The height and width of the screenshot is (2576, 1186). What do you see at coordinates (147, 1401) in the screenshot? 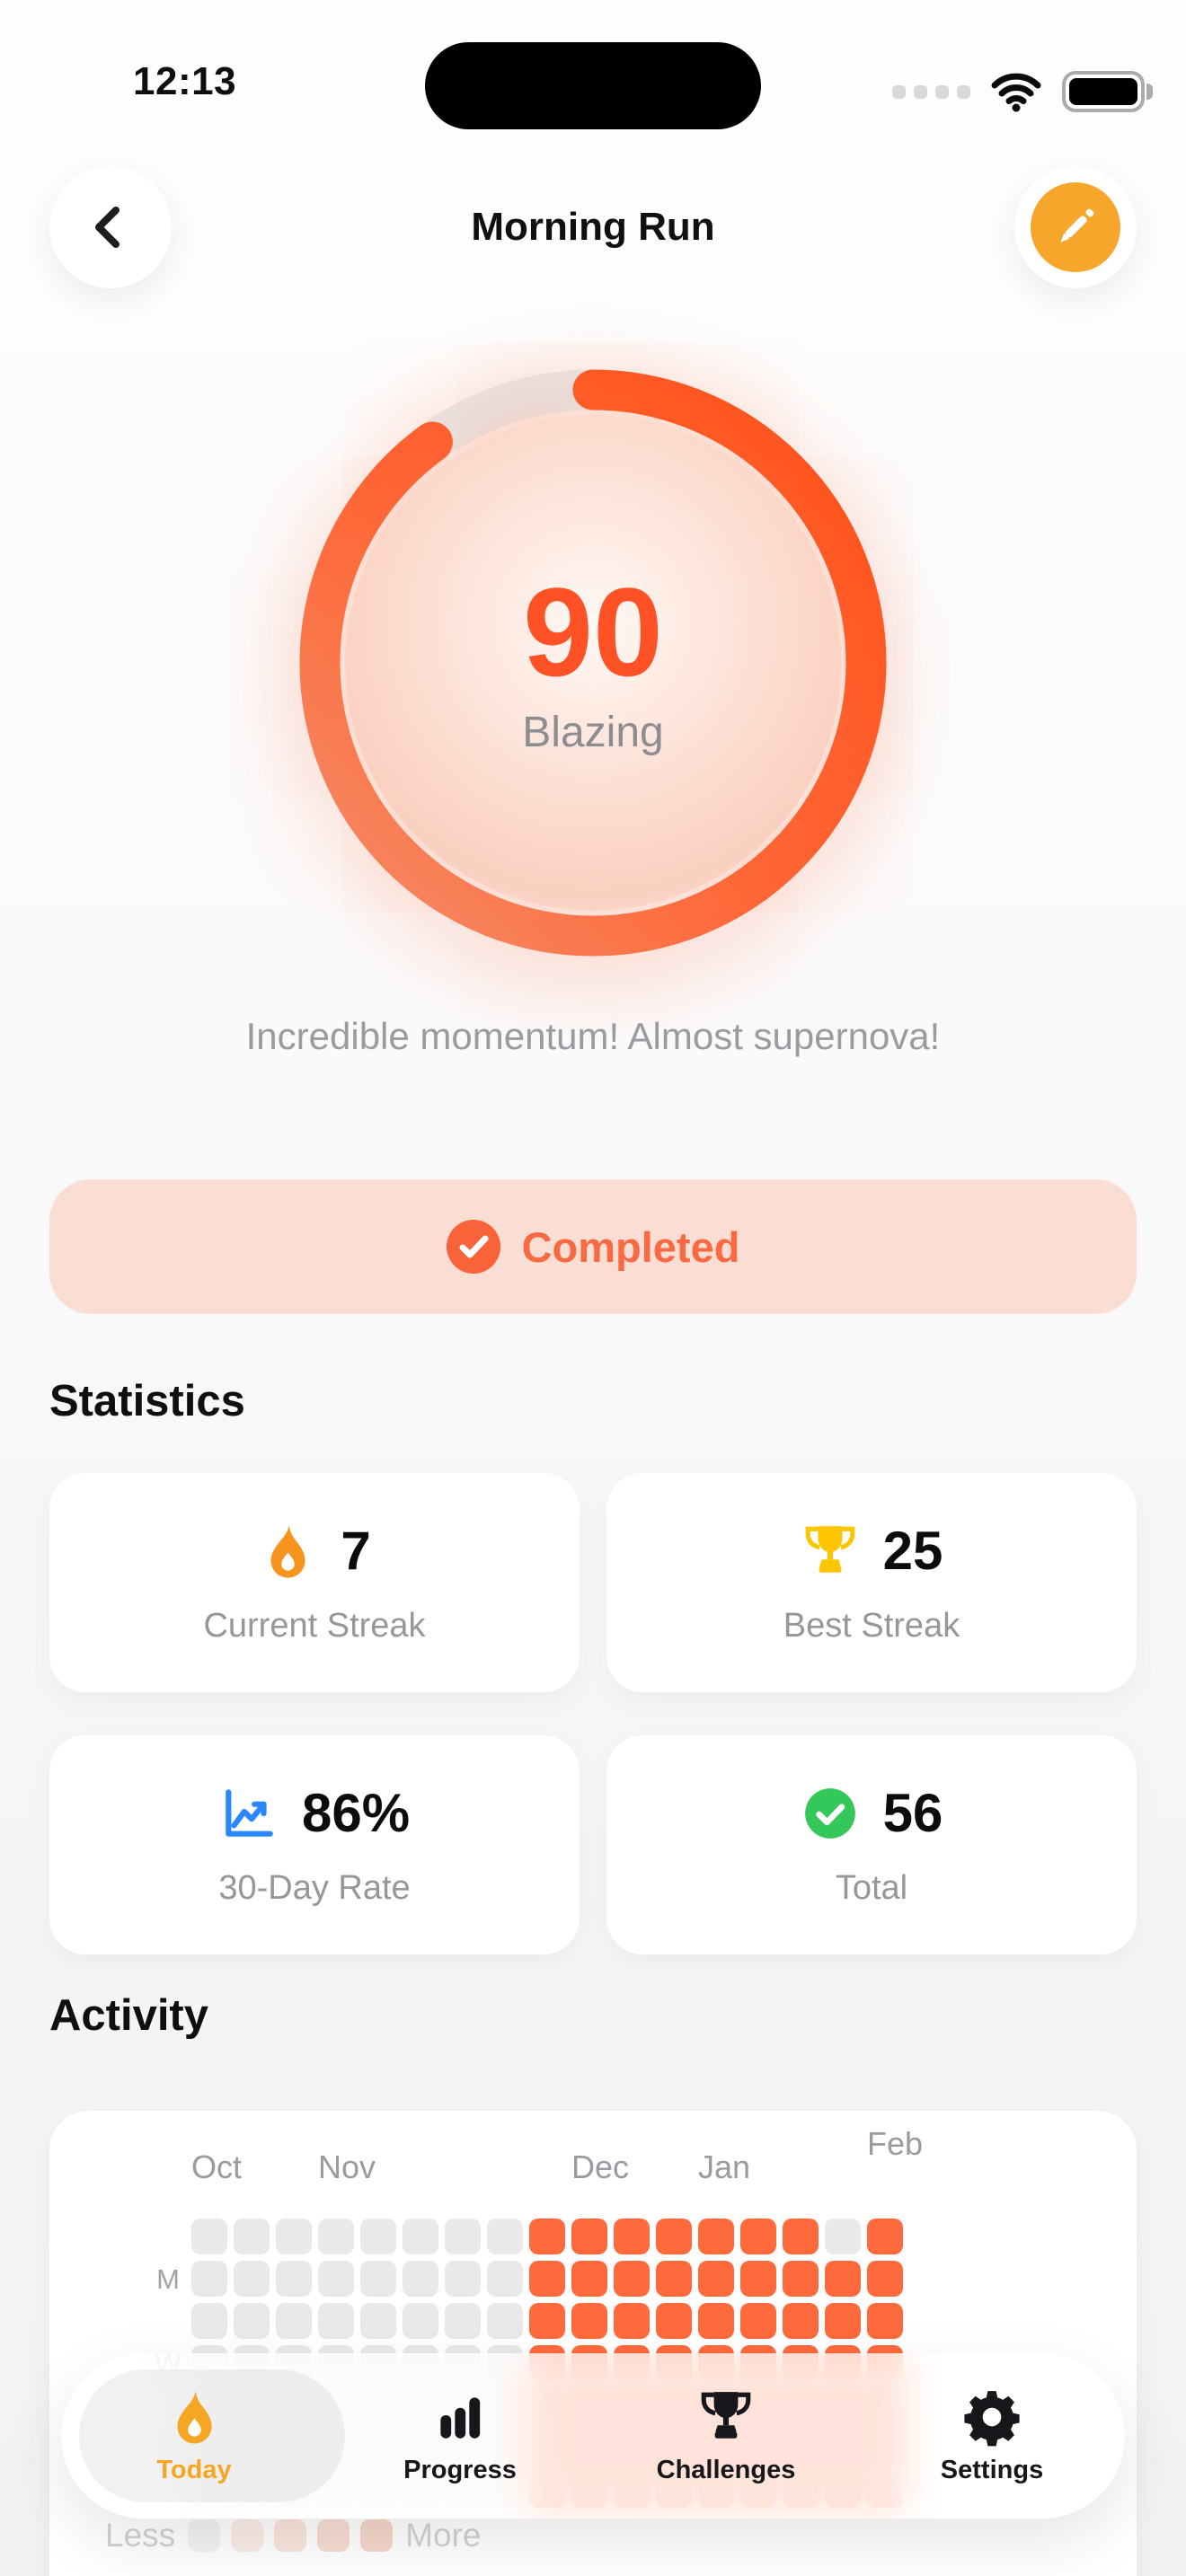
I see `statistics-heading: Statistics` at bounding box center [147, 1401].